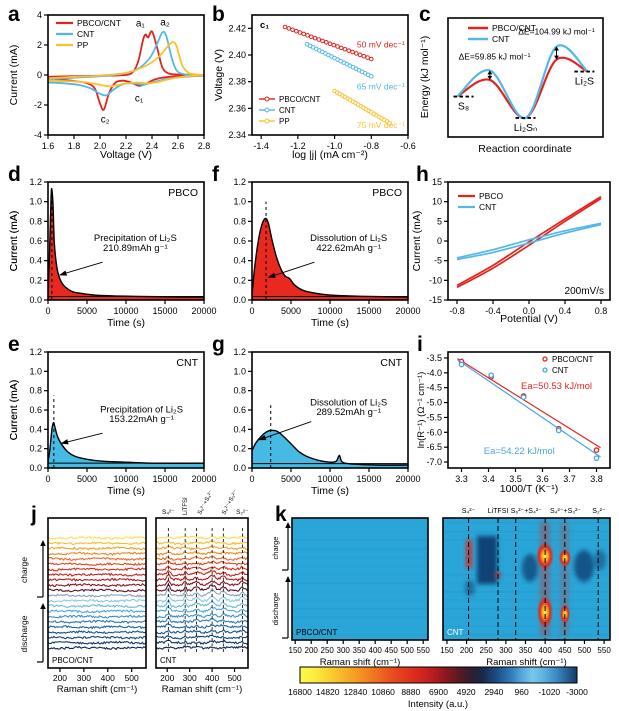 The width and height of the screenshot is (619, 711). Describe the element at coordinates (424, 650) in the screenshot. I see `svg-text: 550` at that location.